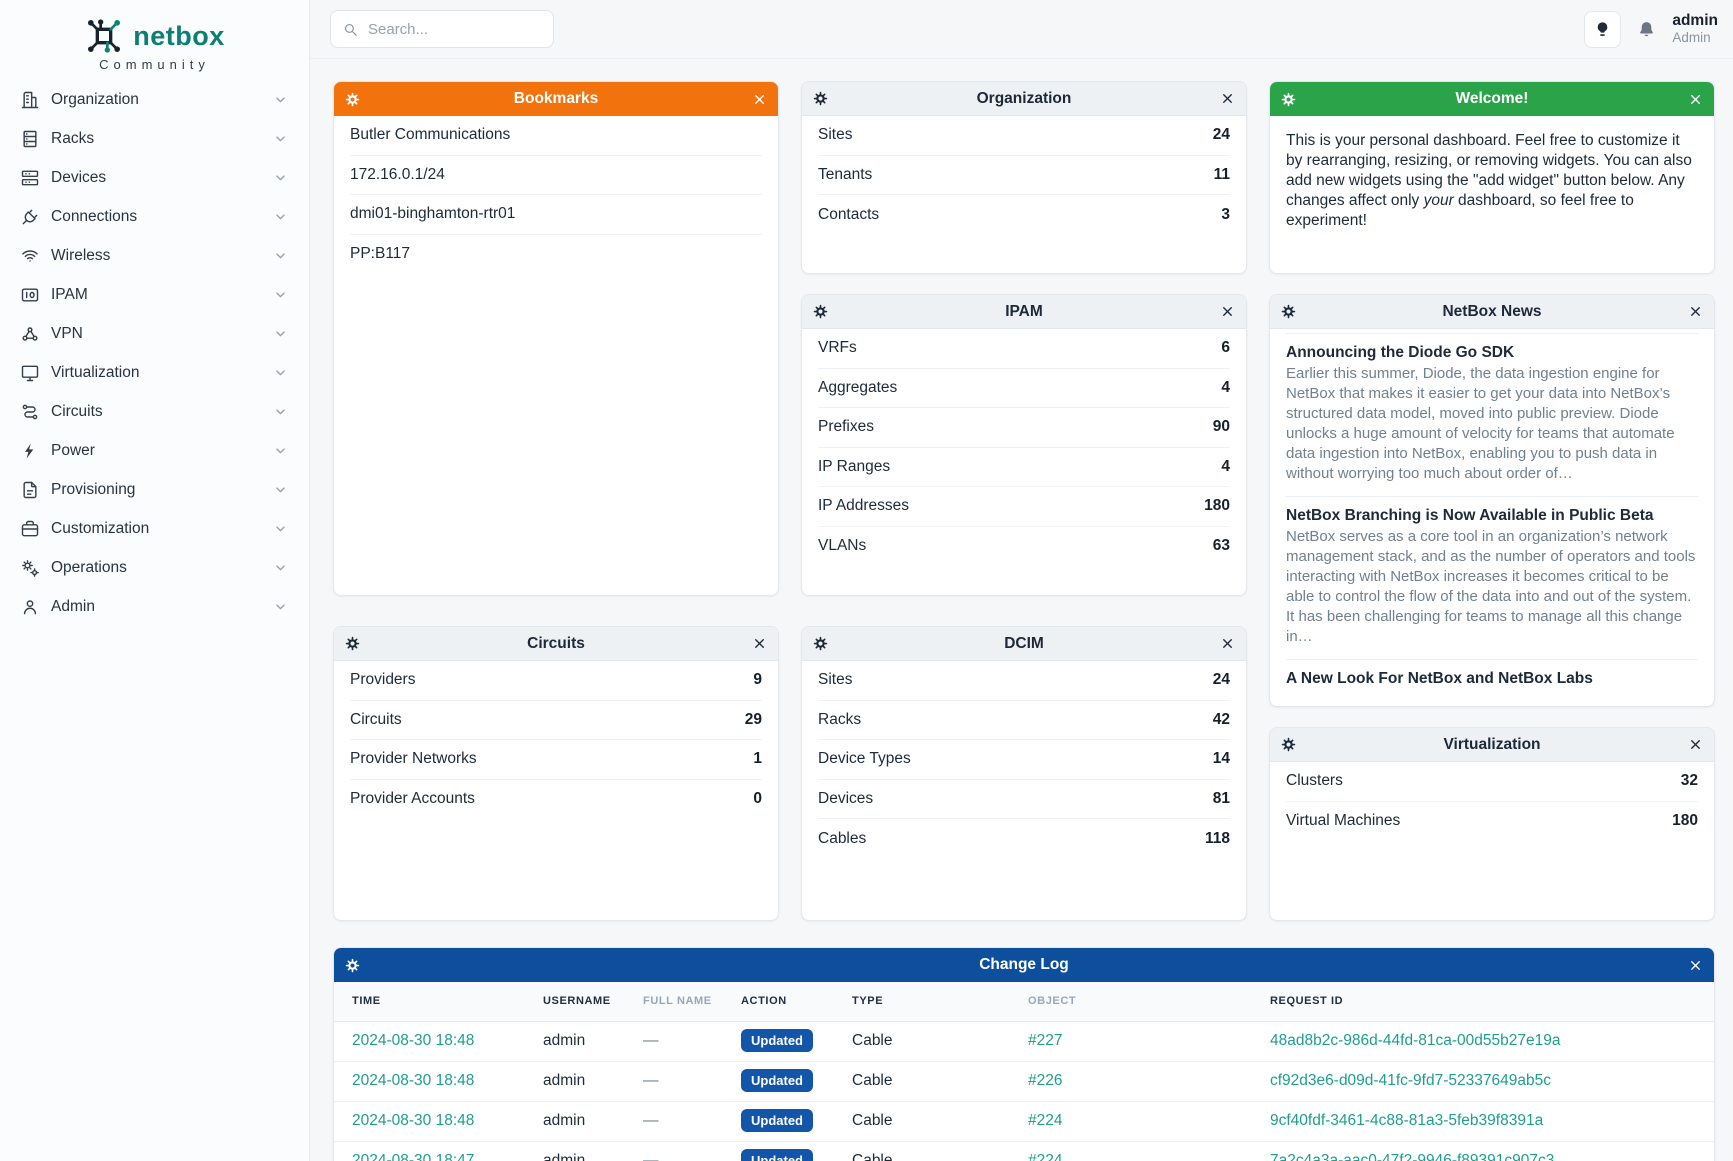  What do you see at coordinates (1646, 29) in the screenshot?
I see `bell-icon` at bounding box center [1646, 29].